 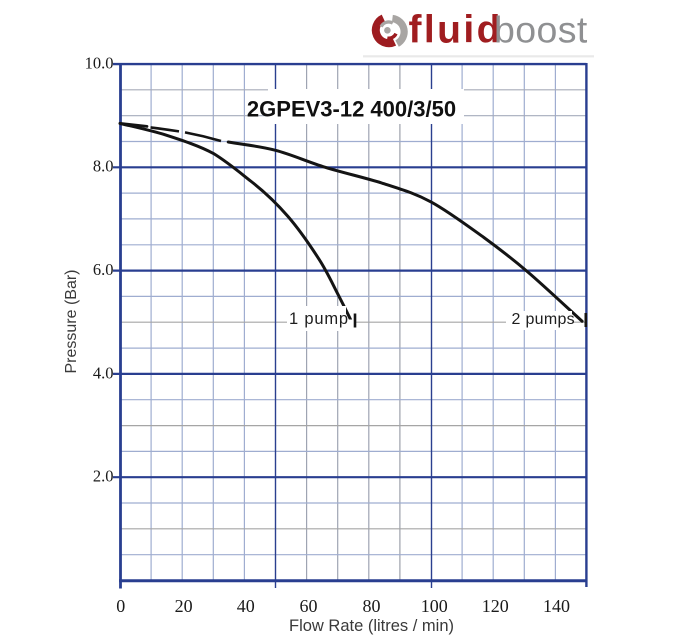 I want to click on svg-text: 2GPEV3-12 400/3/50, so click(x=351, y=109).